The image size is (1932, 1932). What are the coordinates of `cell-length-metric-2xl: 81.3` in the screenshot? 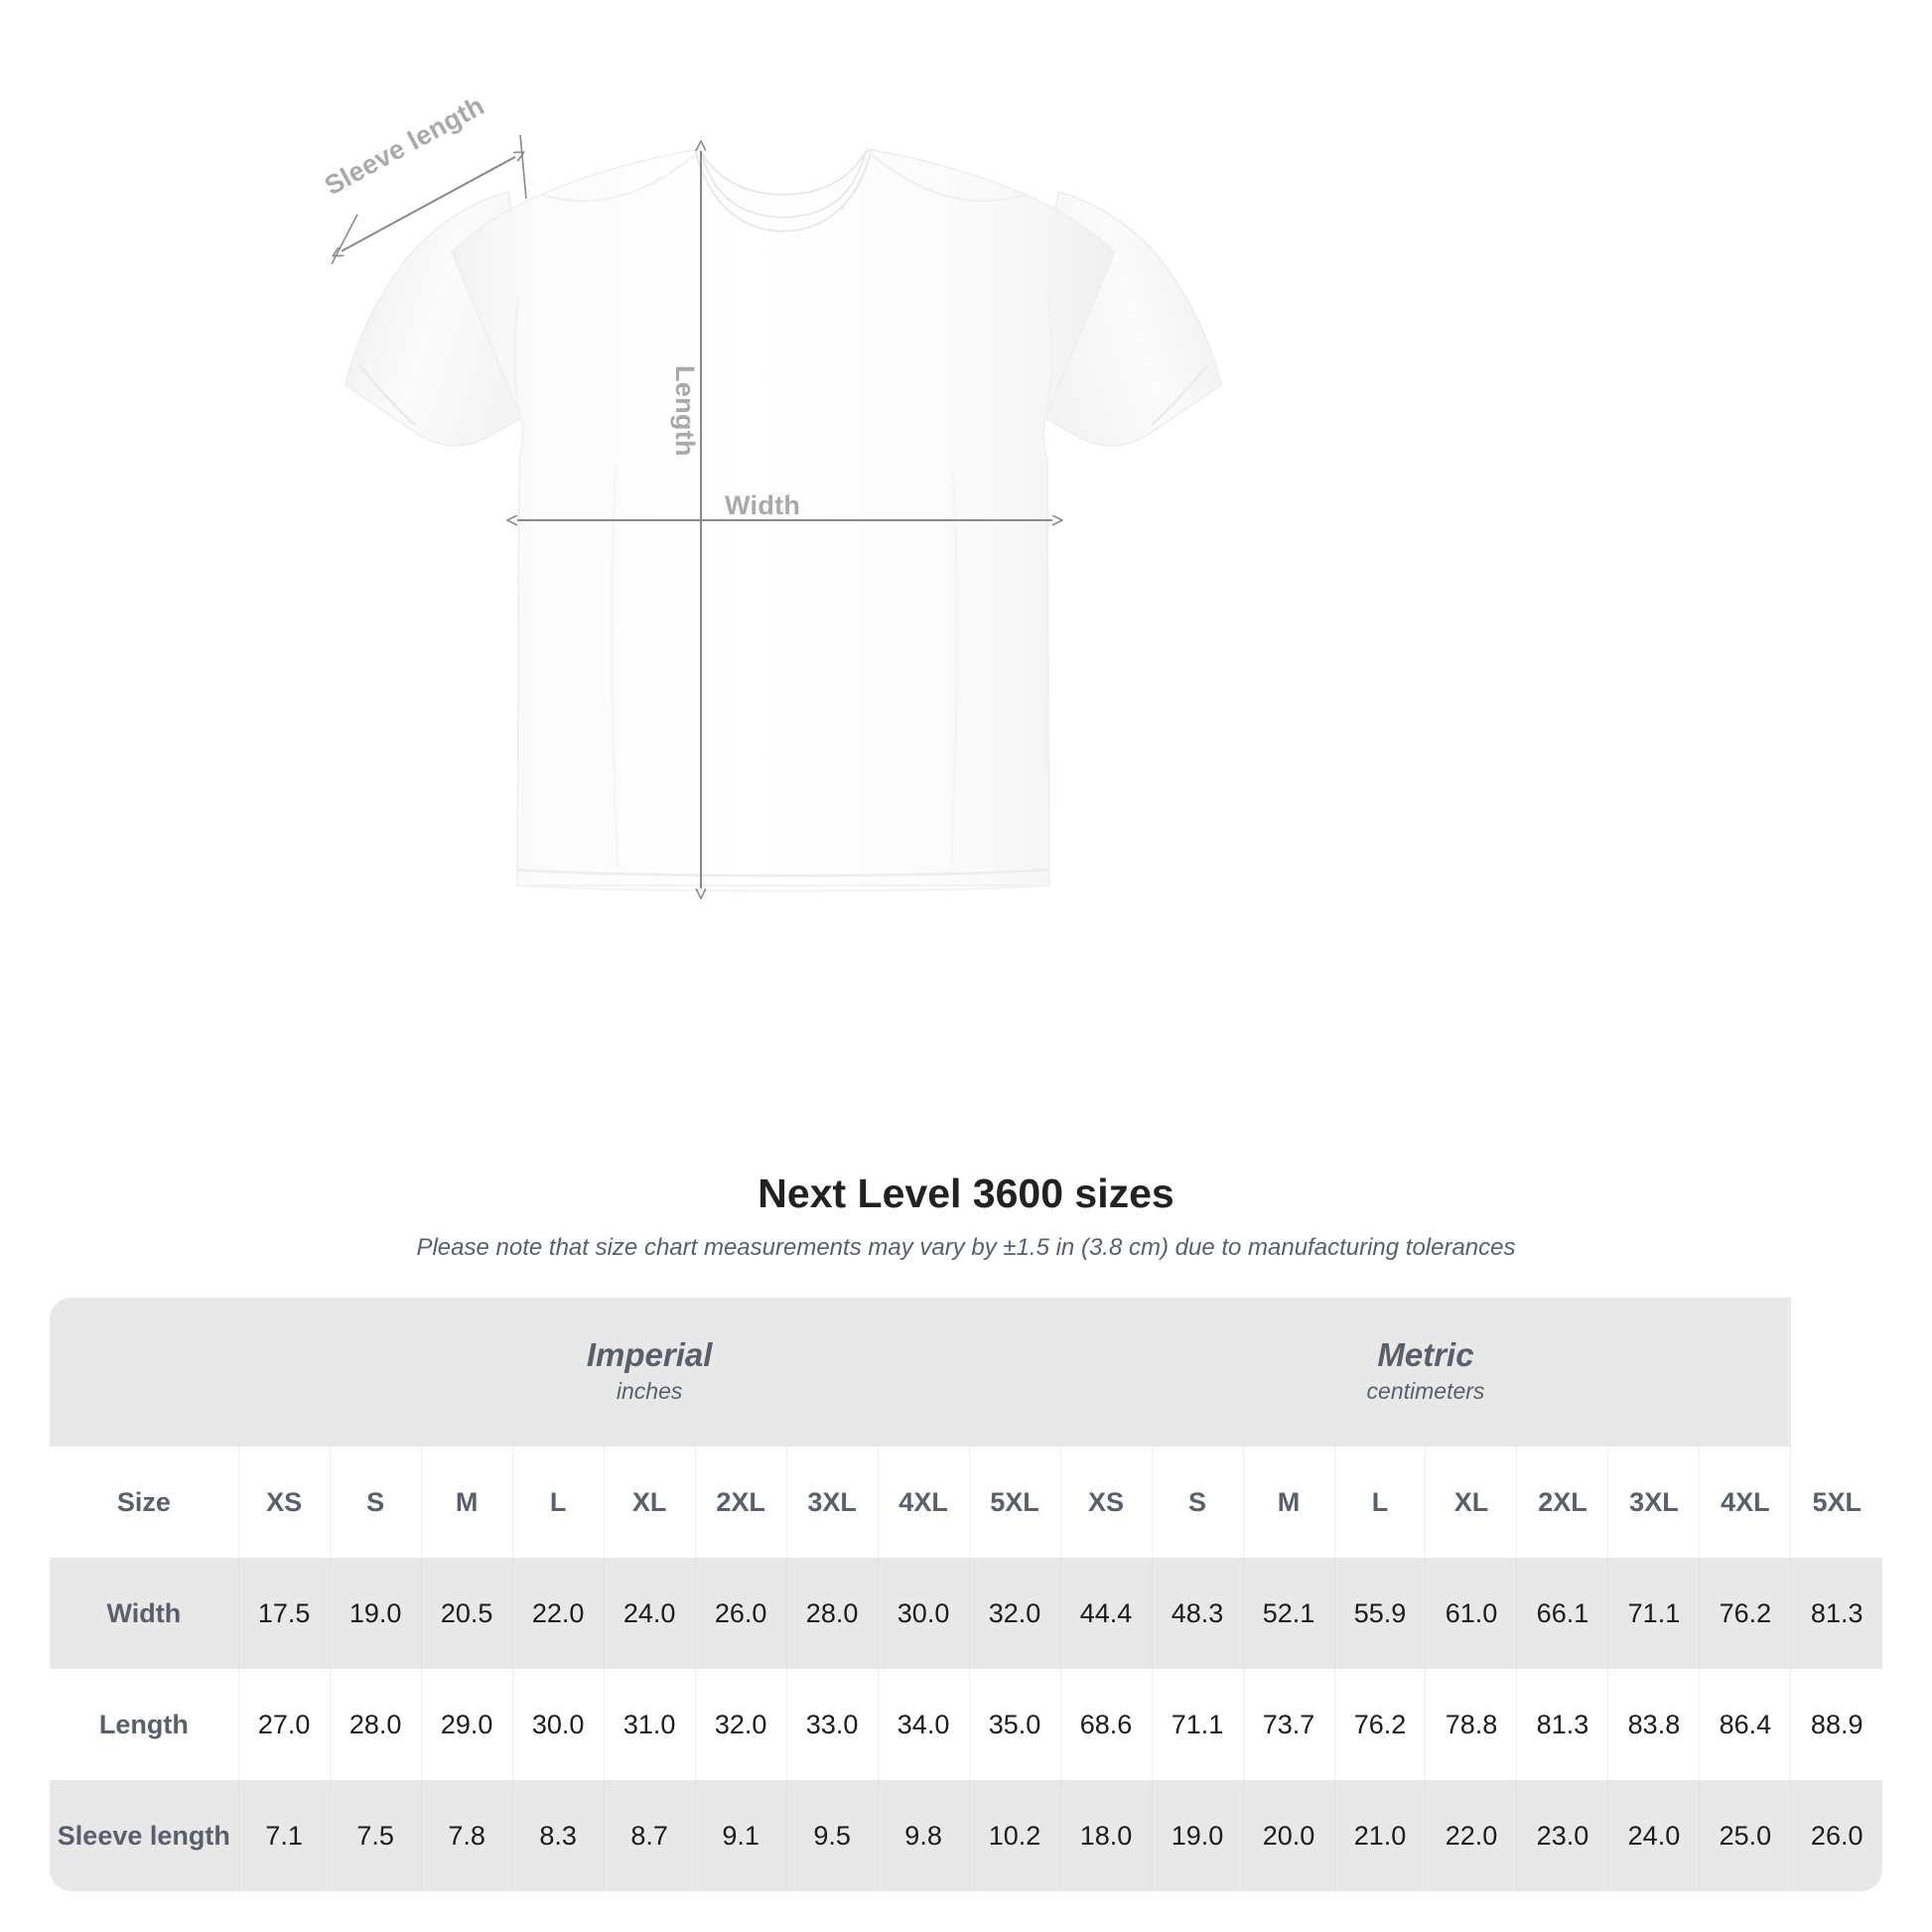 It's located at (1562, 1725).